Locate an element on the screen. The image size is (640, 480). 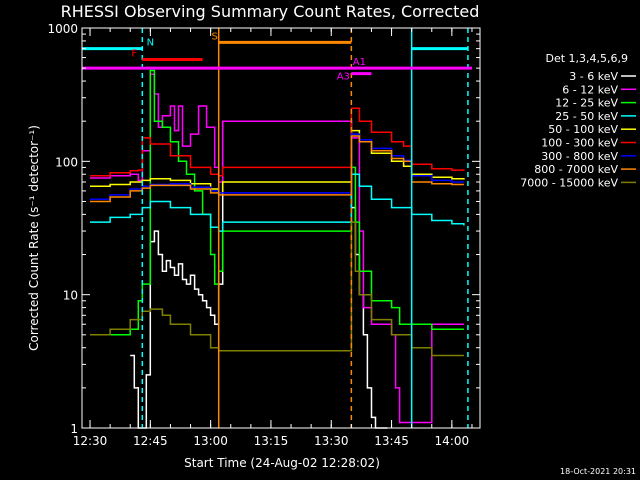
legend-label-3: 25 - 50 keV is located at coordinates (586, 116).